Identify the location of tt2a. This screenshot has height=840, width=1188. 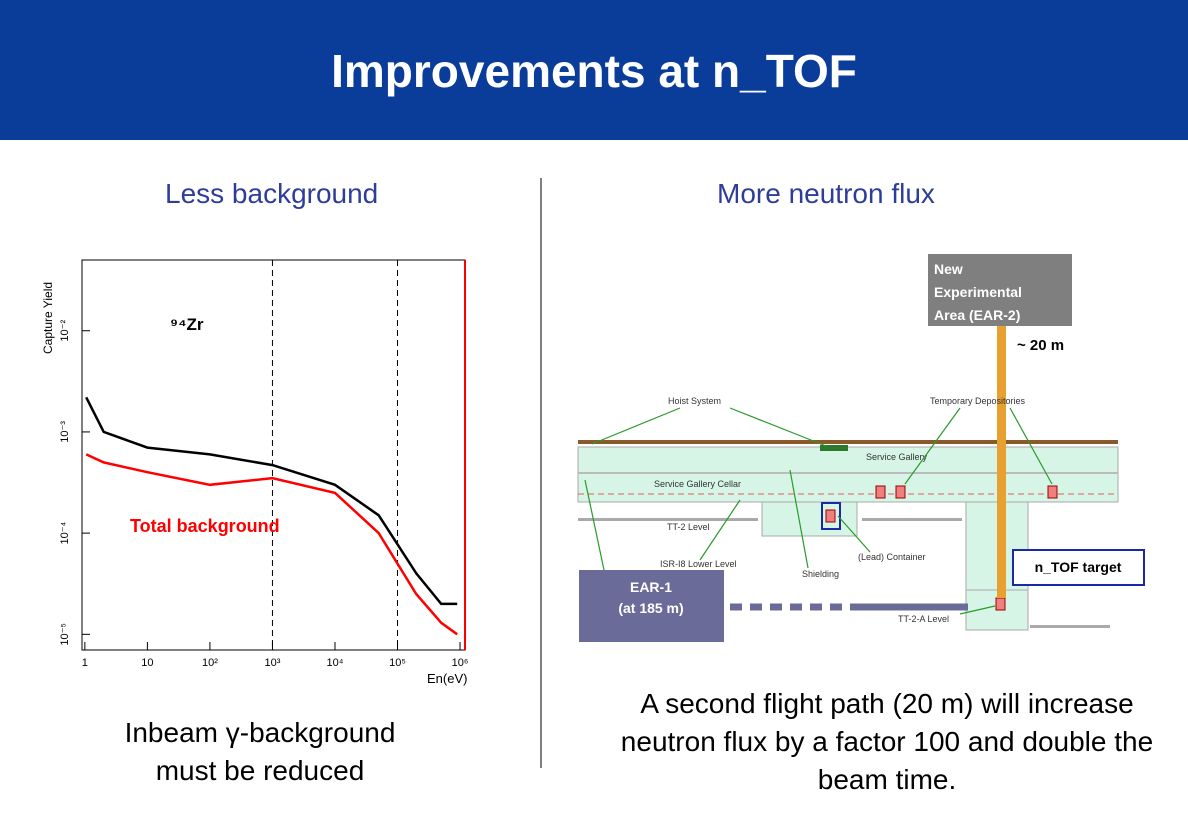
(1070, 626).